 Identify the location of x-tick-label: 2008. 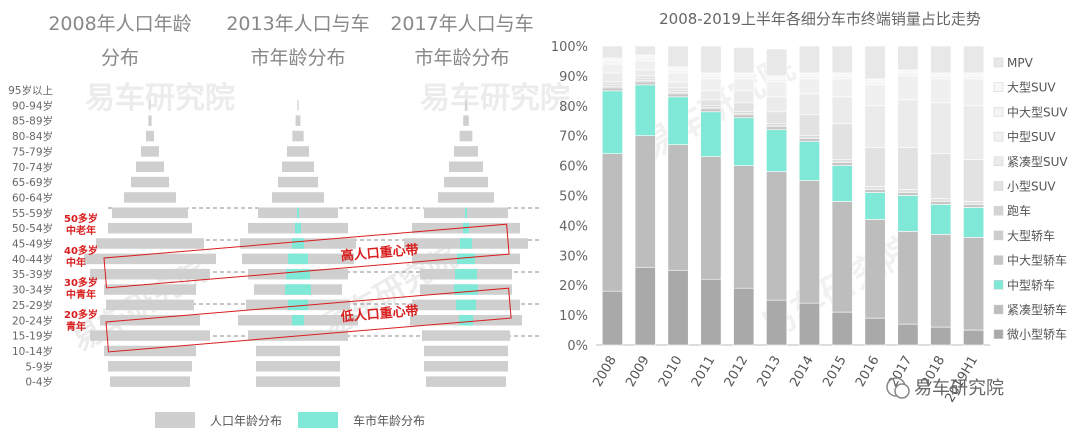
(605, 372).